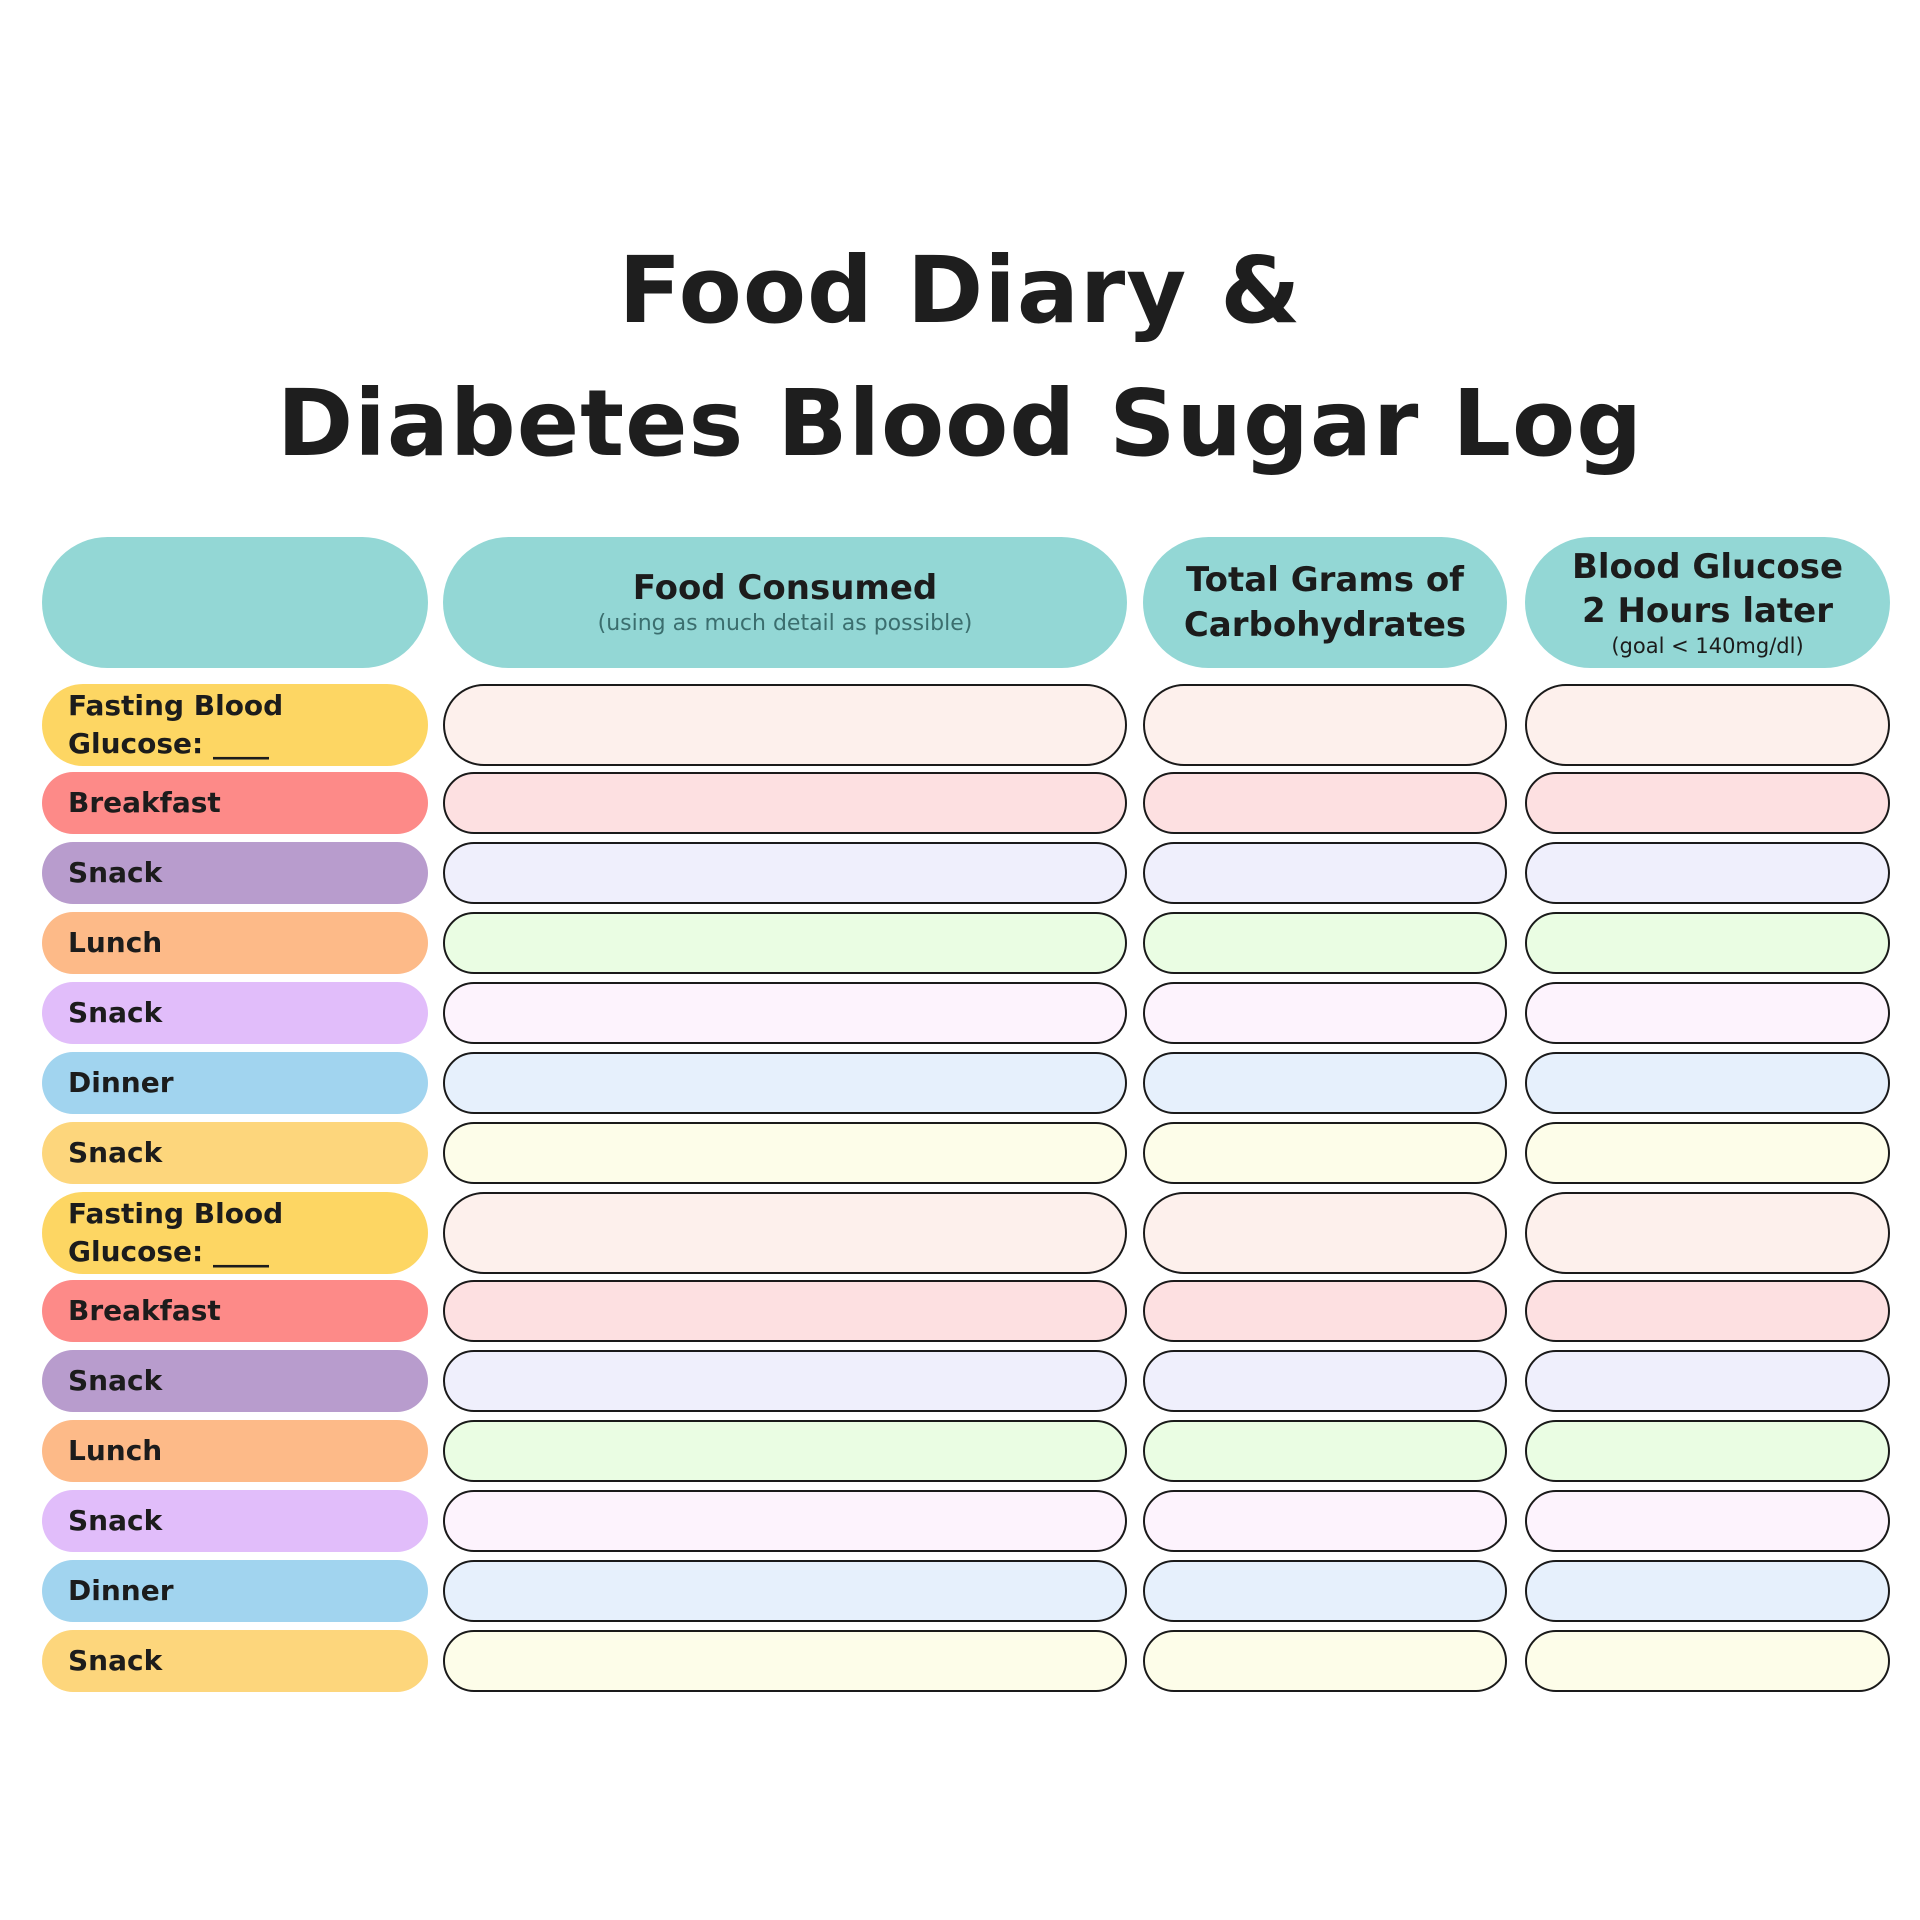  I want to click on carbohydrates-label: Total Grams of Carbohydrates, so click(1325, 602).